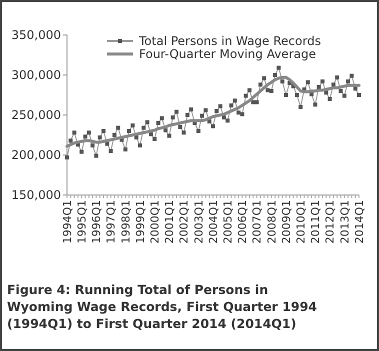 The height and width of the screenshot is (351, 379). Describe the element at coordinates (67, 222) in the screenshot. I see `x-tick-label: 1994Q1` at that location.